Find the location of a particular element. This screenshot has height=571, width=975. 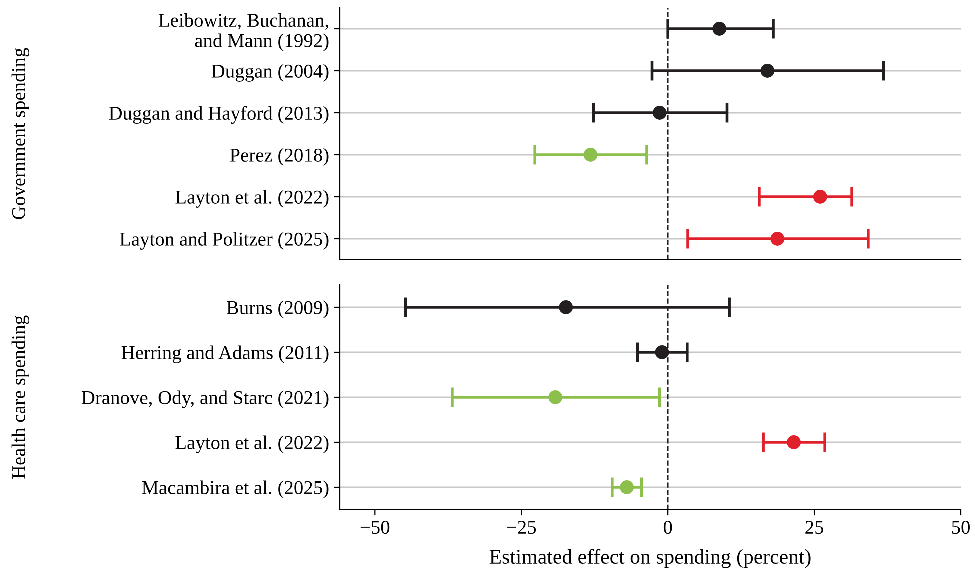

y-axis-title: Health care spending is located at coordinates (21, 398).